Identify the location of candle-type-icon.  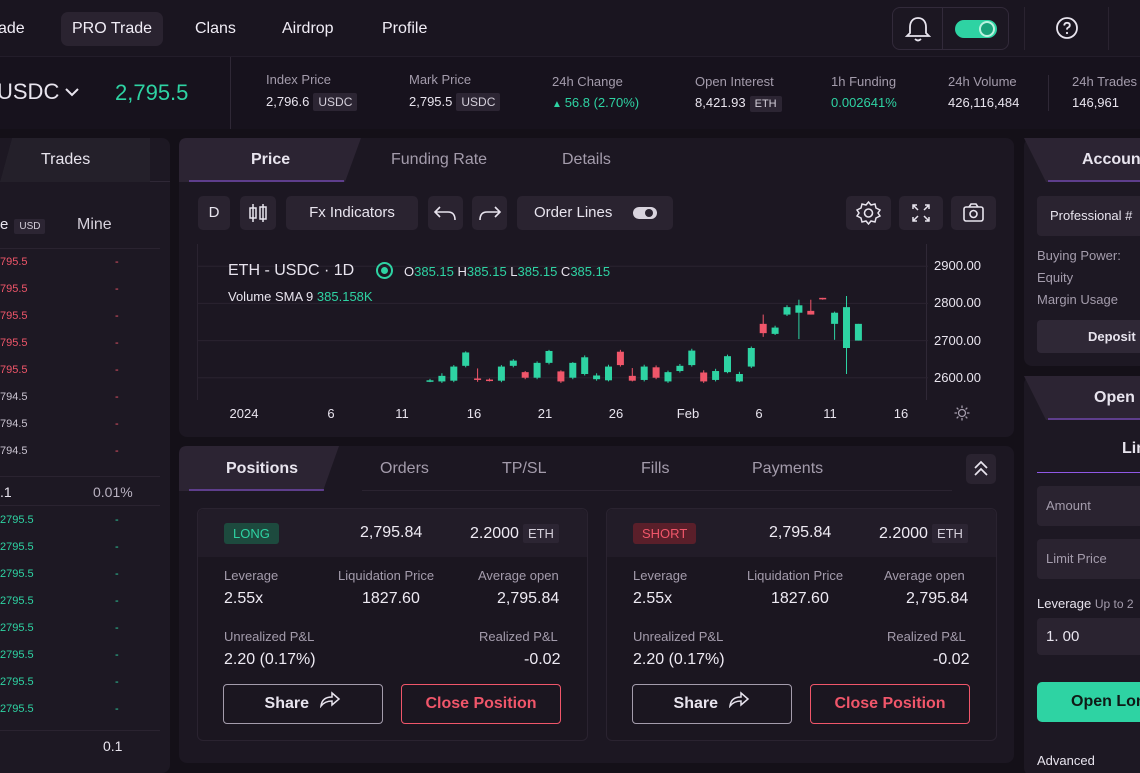
(258, 213).